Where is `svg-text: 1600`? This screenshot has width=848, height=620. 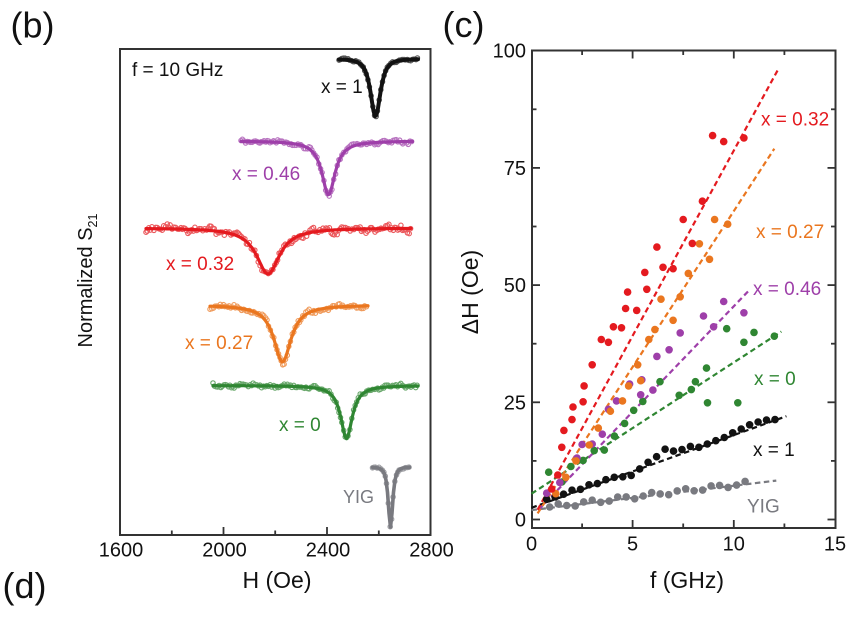
svg-text: 1600 is located at coordinates (121, 551).